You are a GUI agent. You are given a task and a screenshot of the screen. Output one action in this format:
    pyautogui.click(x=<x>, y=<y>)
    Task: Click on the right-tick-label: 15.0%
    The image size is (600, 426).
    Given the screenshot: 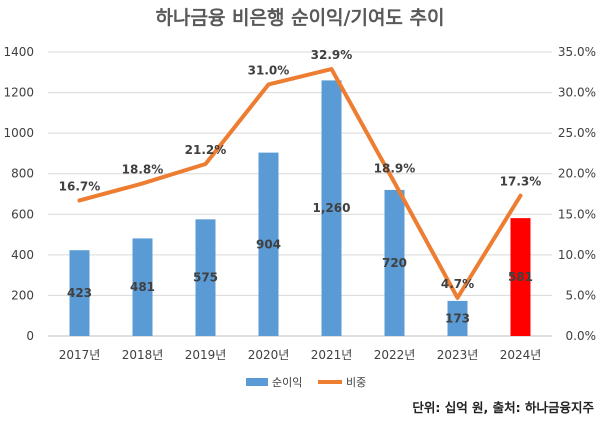 What is the action you would take?
    pyautogui.click(x=577, y=214)
    